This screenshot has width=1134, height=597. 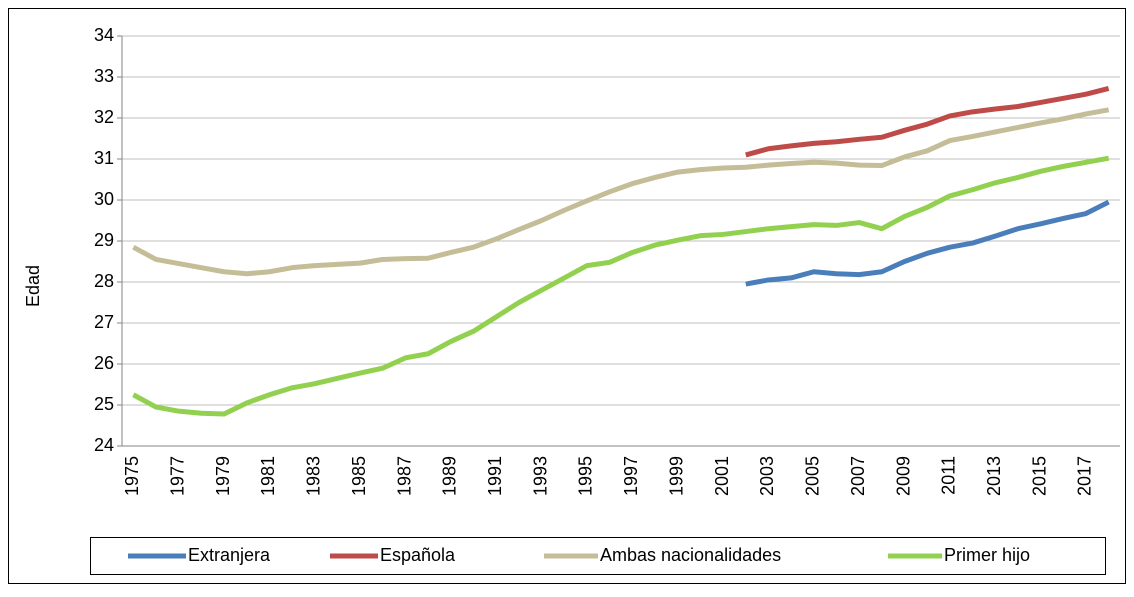 What do you see at coordinates (450, 476) in the screenshot?
I see `x-tick-label: 1989` at bounding box center [450, 476].